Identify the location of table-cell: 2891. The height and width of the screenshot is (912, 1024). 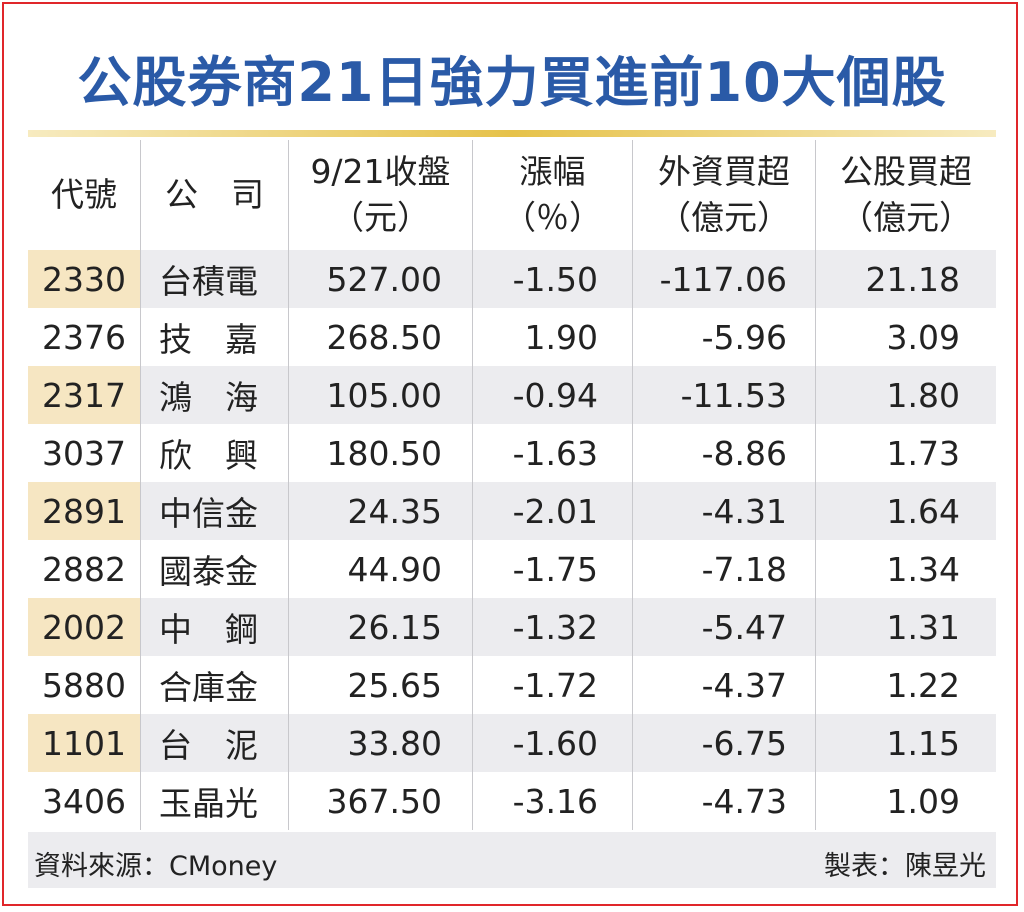
(84, 511).